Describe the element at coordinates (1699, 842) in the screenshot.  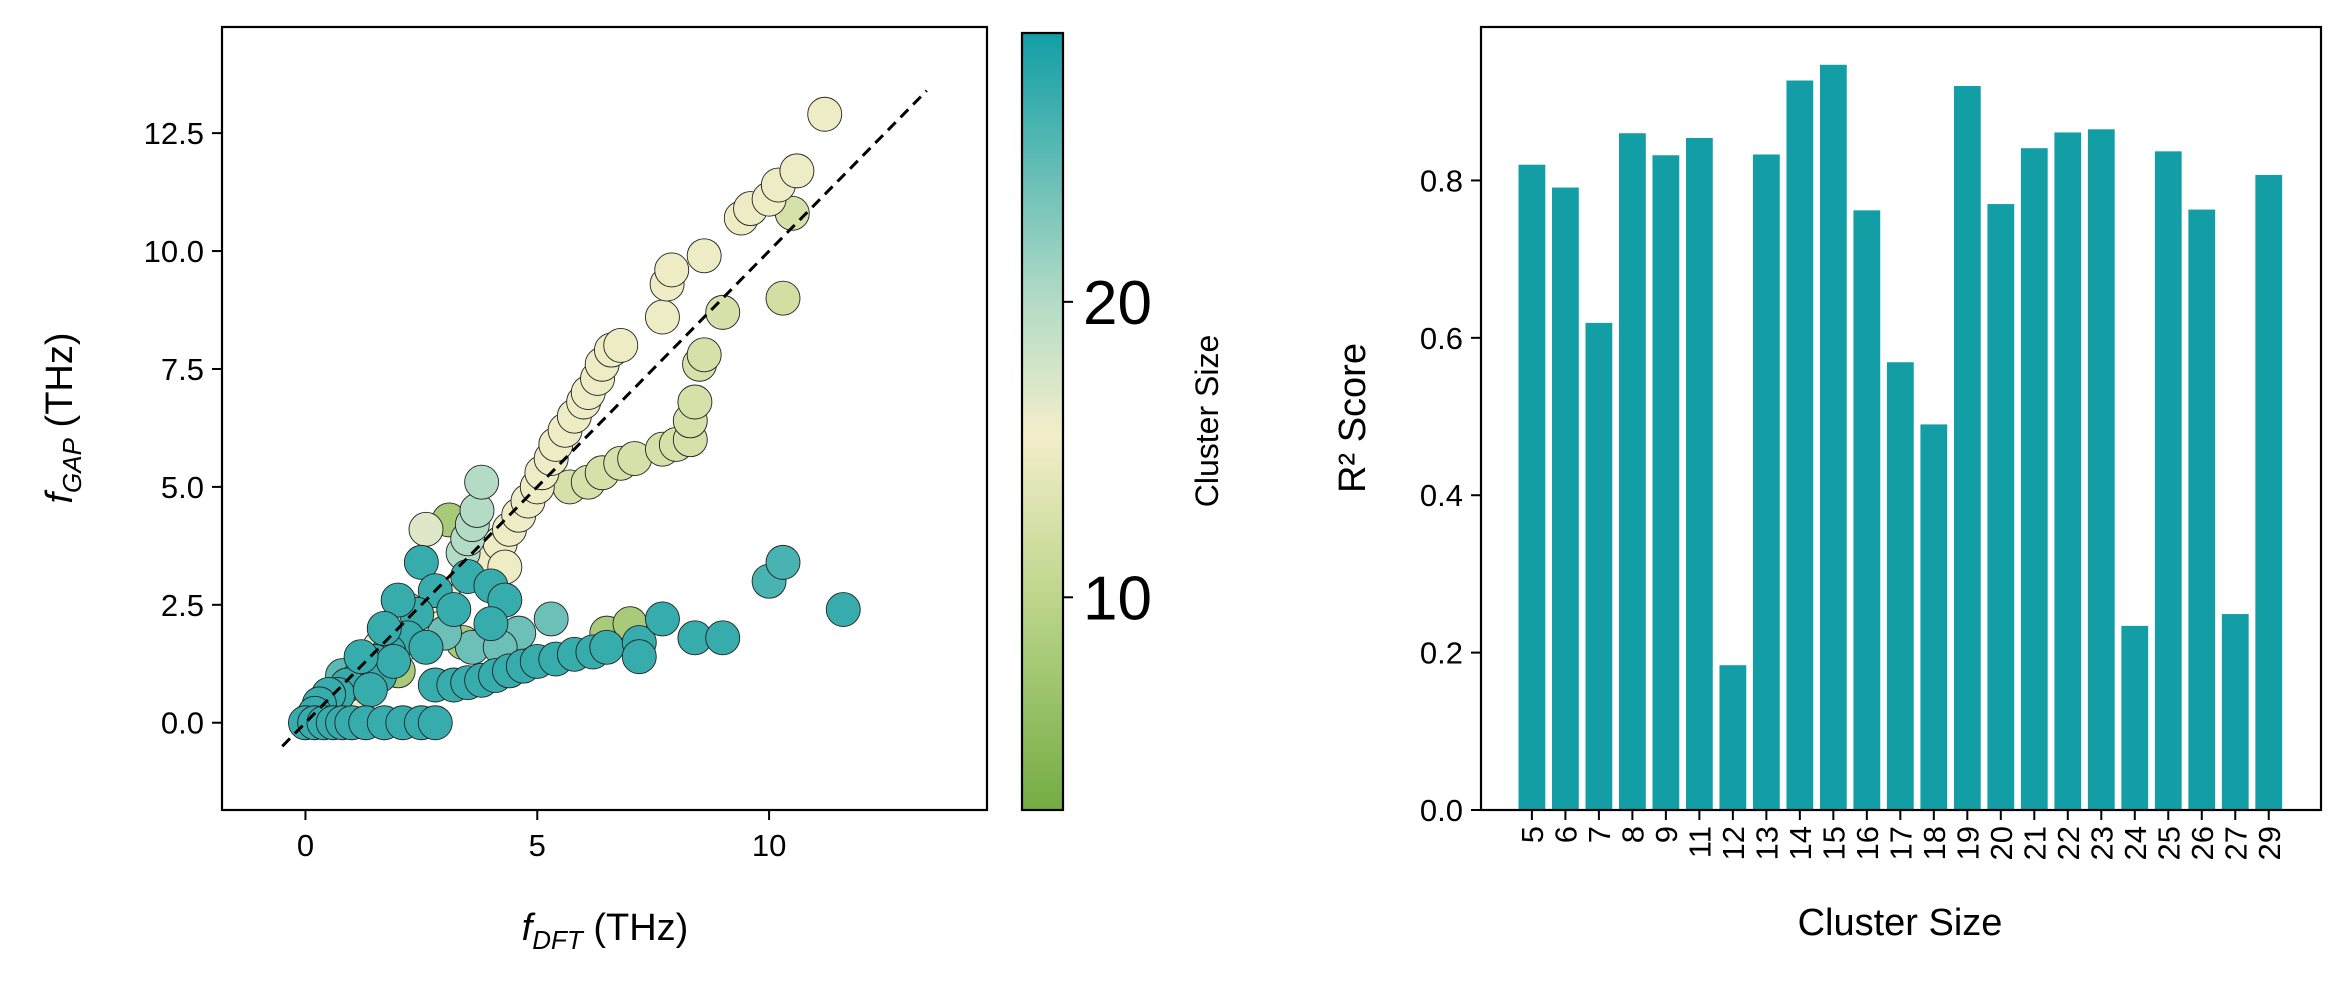
I see `x-tick-label: 11` at that location.